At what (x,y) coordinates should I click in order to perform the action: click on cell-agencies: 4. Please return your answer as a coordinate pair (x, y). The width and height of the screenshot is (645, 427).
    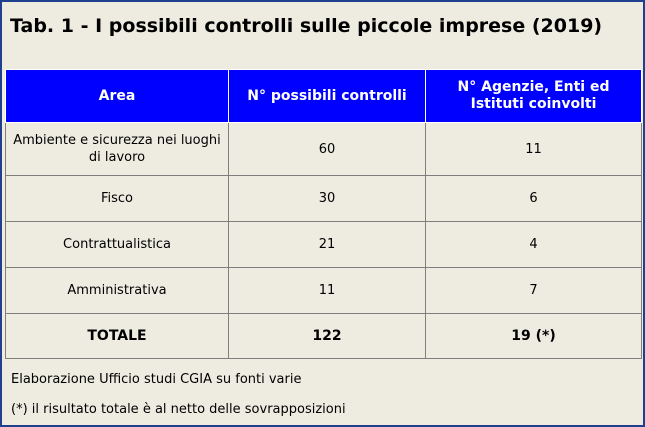
    Looking at the image, I should click on (533, 244).